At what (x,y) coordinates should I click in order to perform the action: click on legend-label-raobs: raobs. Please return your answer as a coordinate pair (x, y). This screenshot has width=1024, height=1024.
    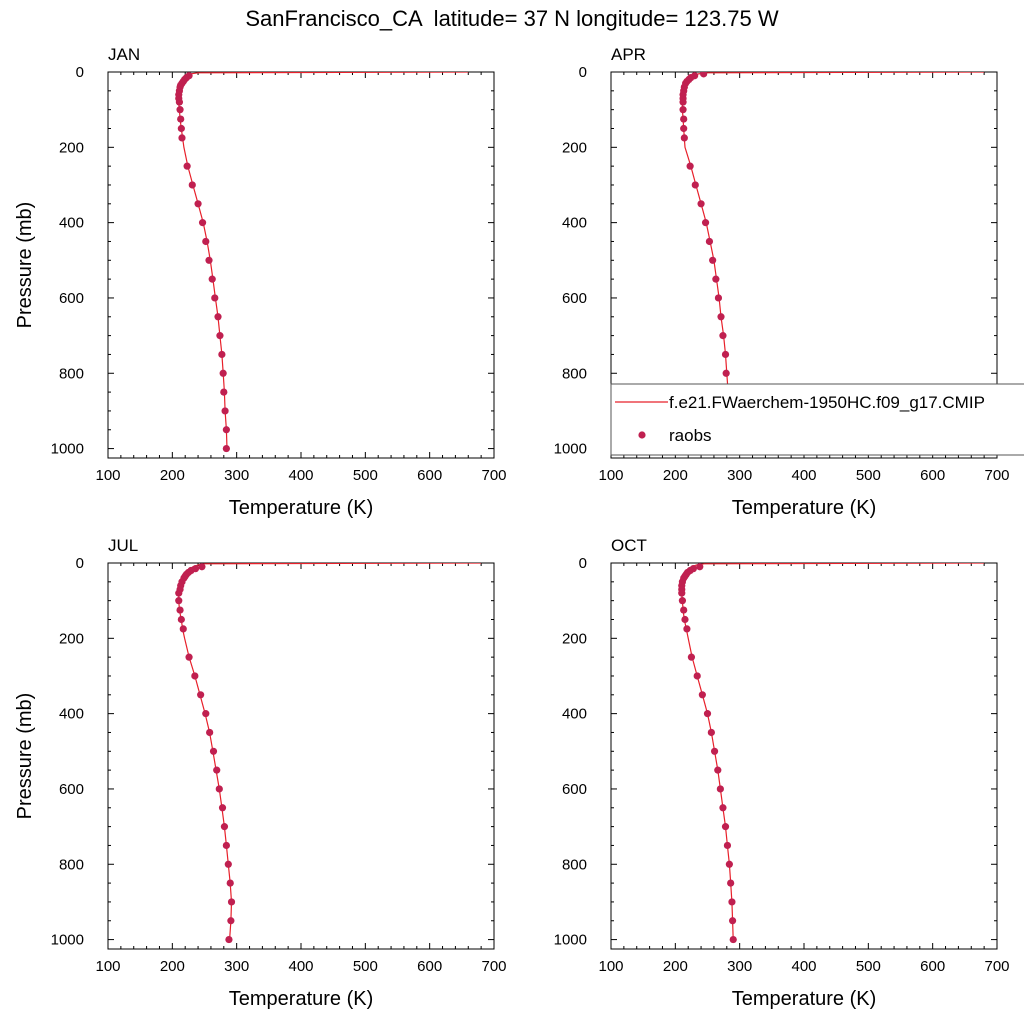
    Looking at the image, I should click on (690, 435).